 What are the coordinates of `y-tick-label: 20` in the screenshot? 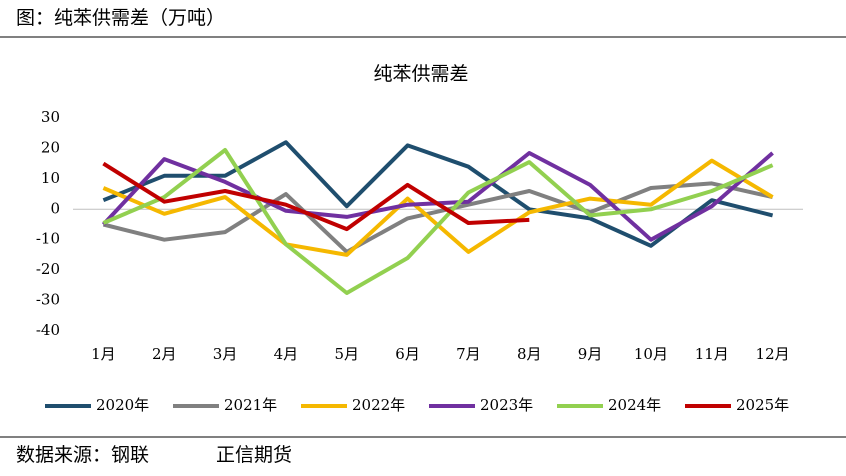 It's located at (50, 147).